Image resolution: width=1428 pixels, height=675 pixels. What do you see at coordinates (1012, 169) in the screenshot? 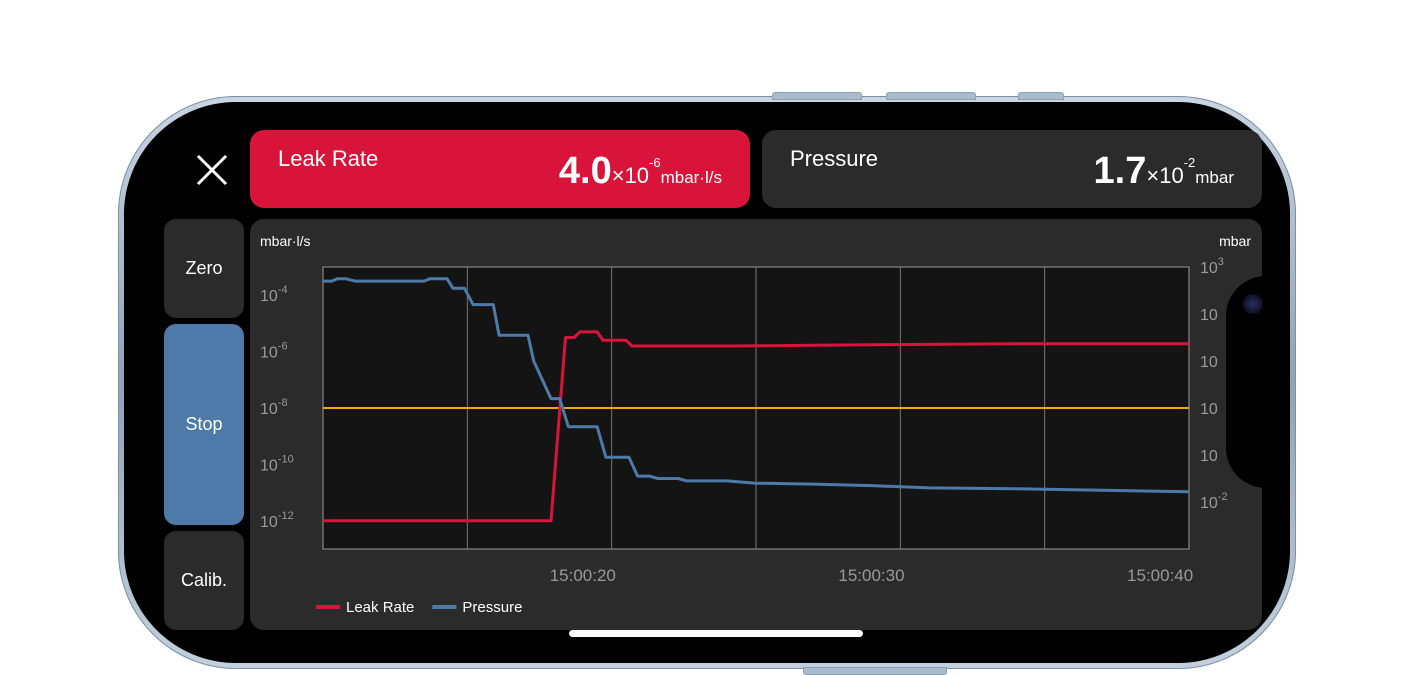
I see `pressure-card: Pressure 1.7 ×10 -2 mbar` at bounding box center [1012, 169].